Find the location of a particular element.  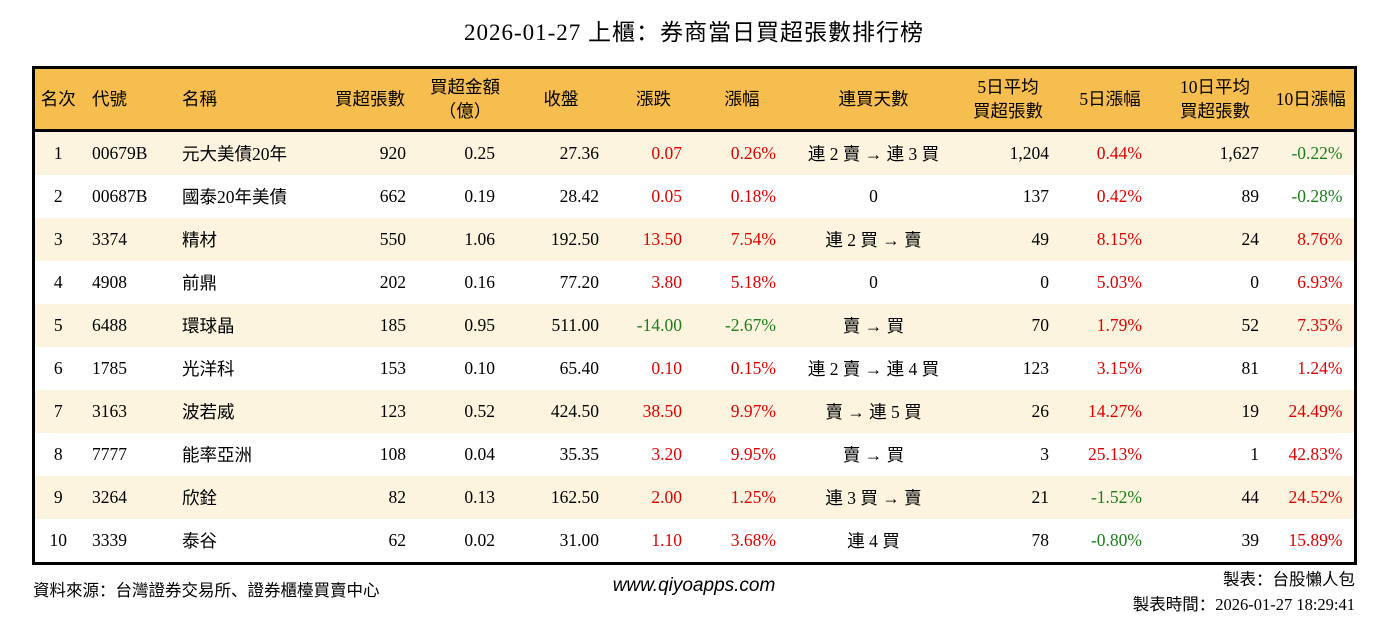

cell-rank: 7 is located at coordinates (58, 411).